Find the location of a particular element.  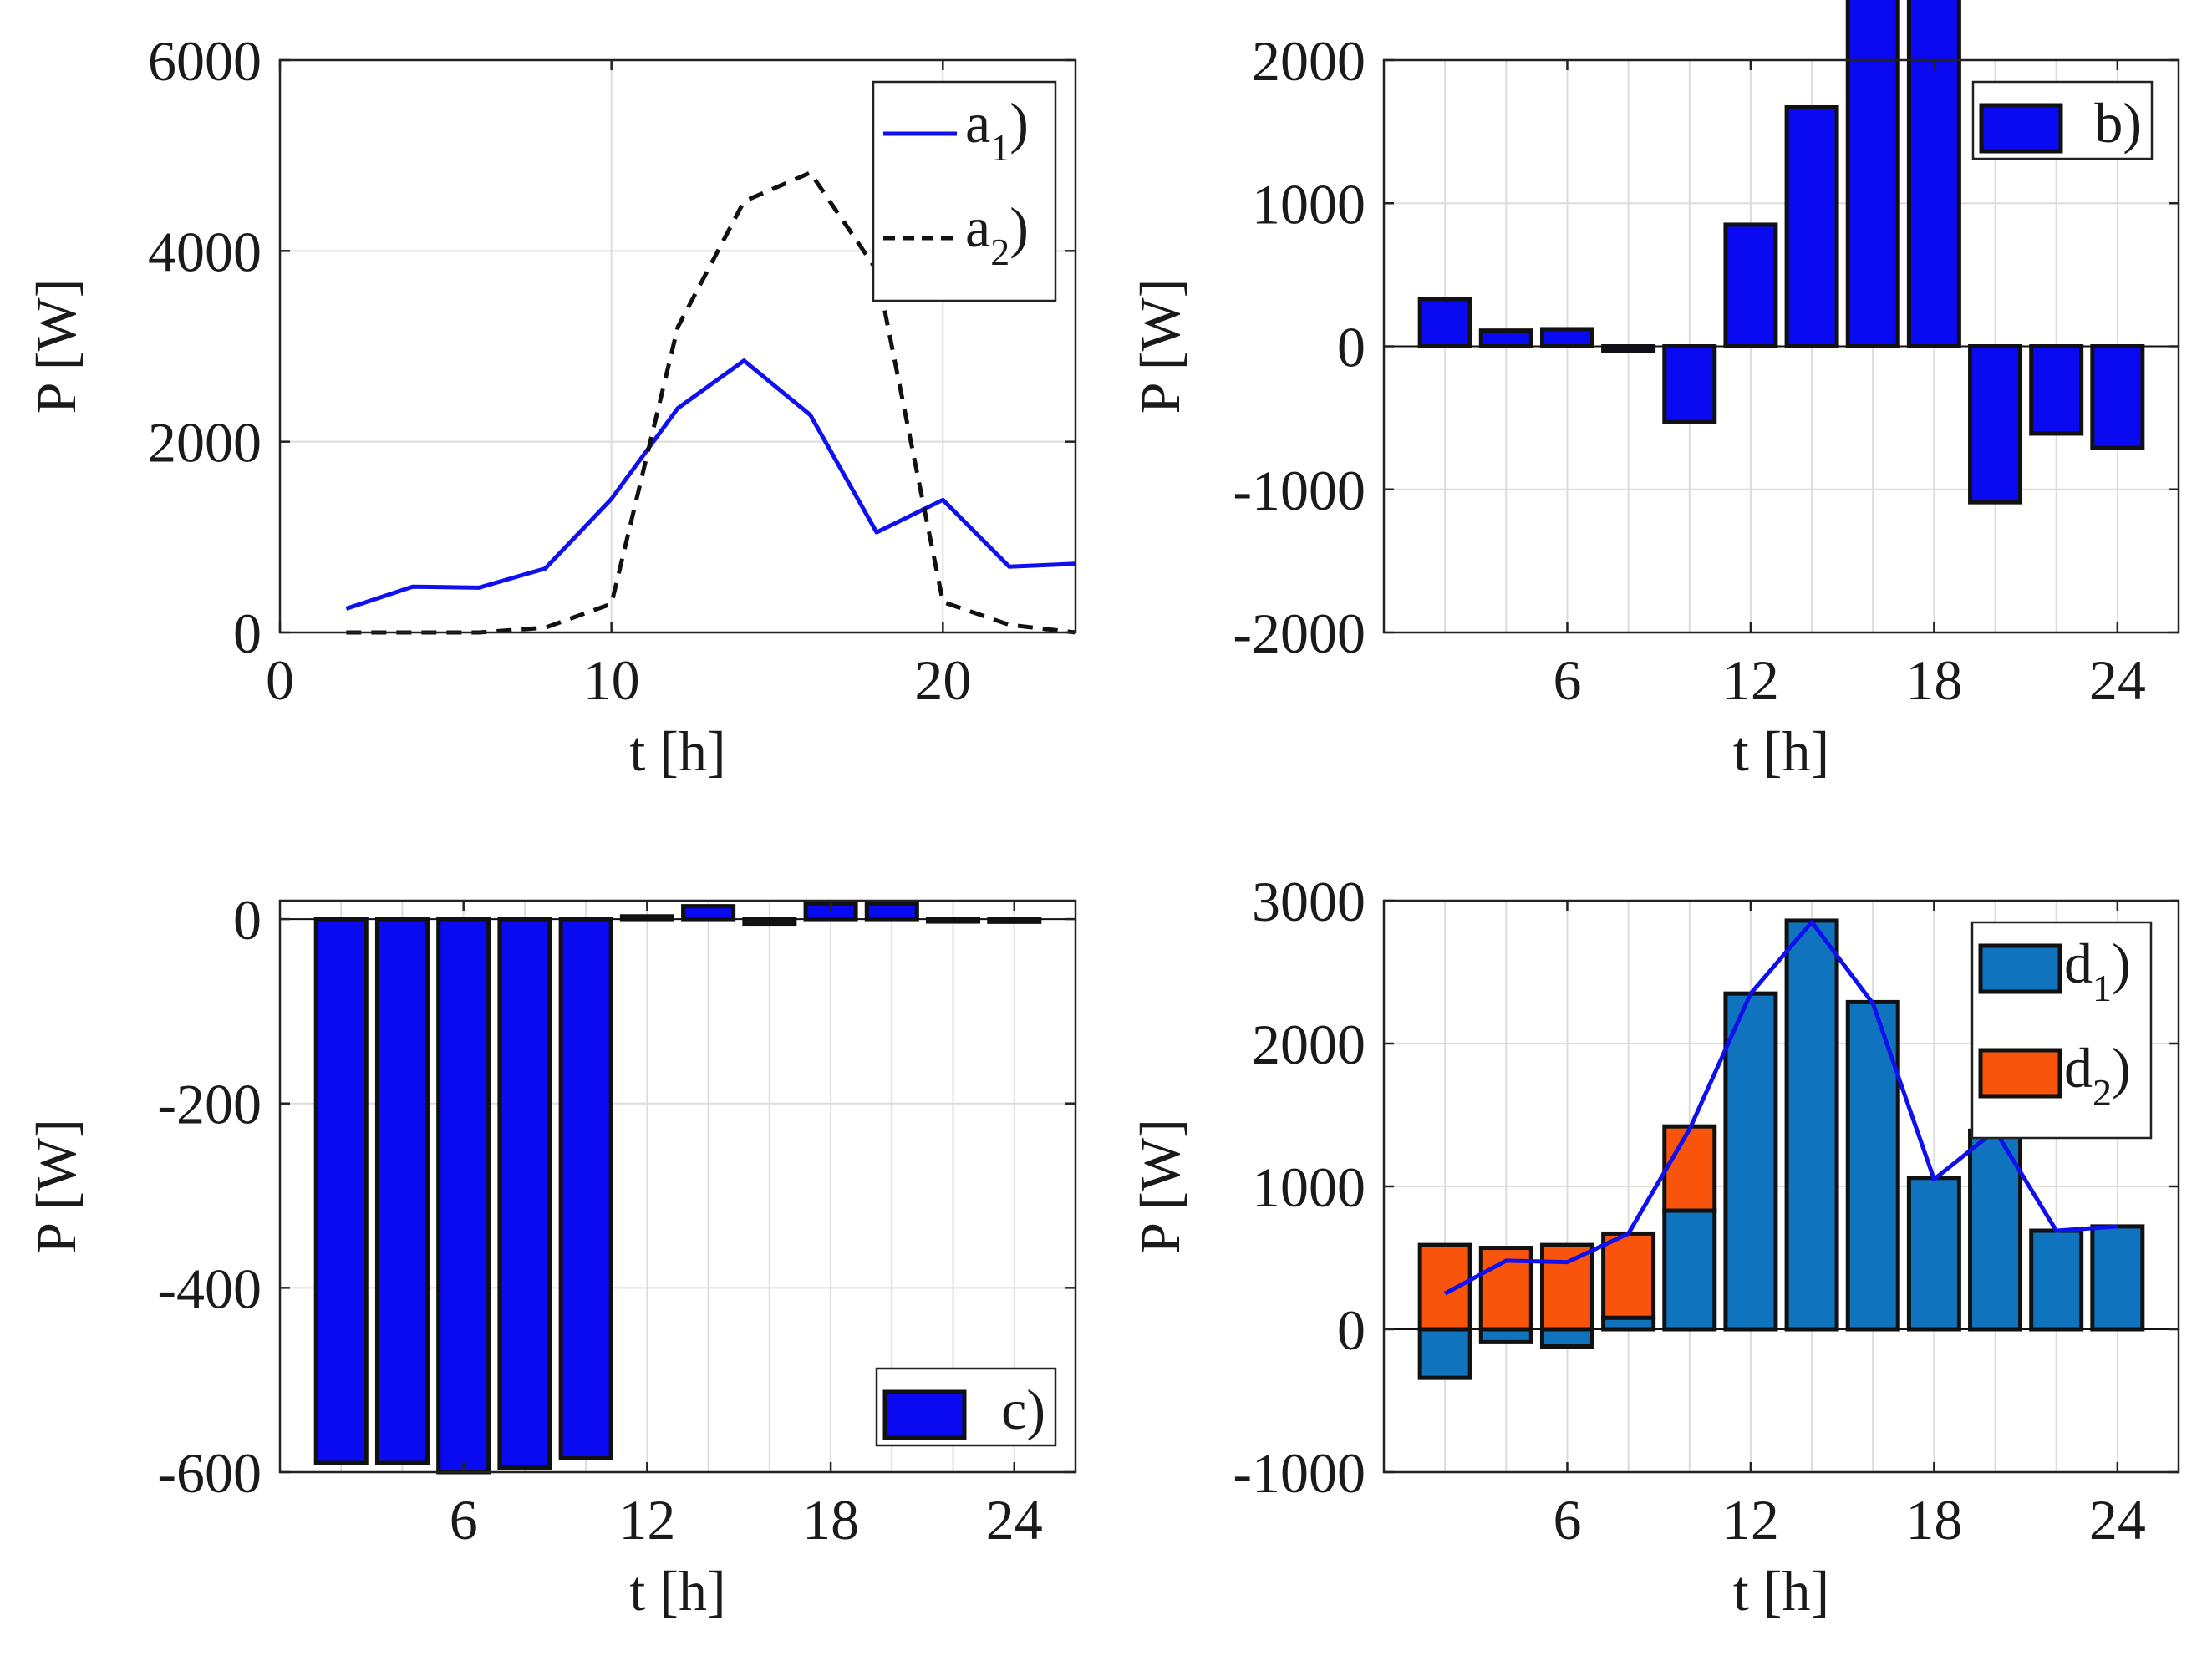

x-tick-label: 0 is located at coordinates (280, 680).